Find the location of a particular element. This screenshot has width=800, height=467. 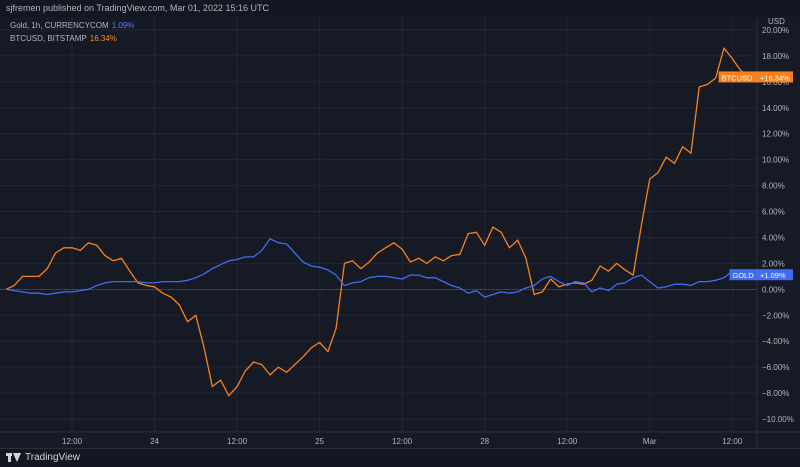

legend-row-btc: BTCUSD, BITSTAMP 16.34% is located at coordinates (72, 38).